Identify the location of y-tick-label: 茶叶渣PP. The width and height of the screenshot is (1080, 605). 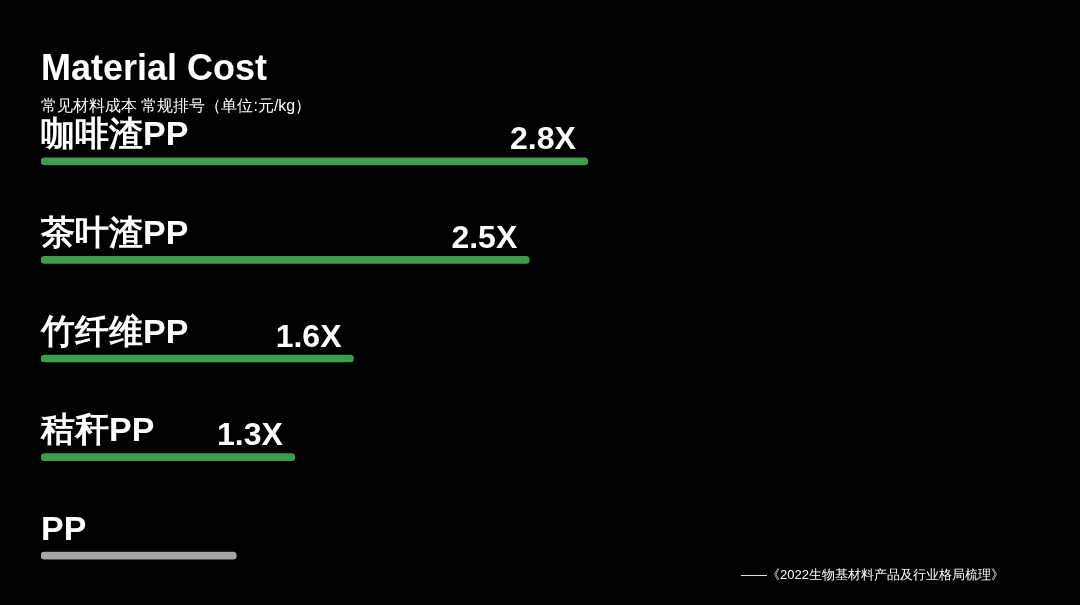
(114, 231).